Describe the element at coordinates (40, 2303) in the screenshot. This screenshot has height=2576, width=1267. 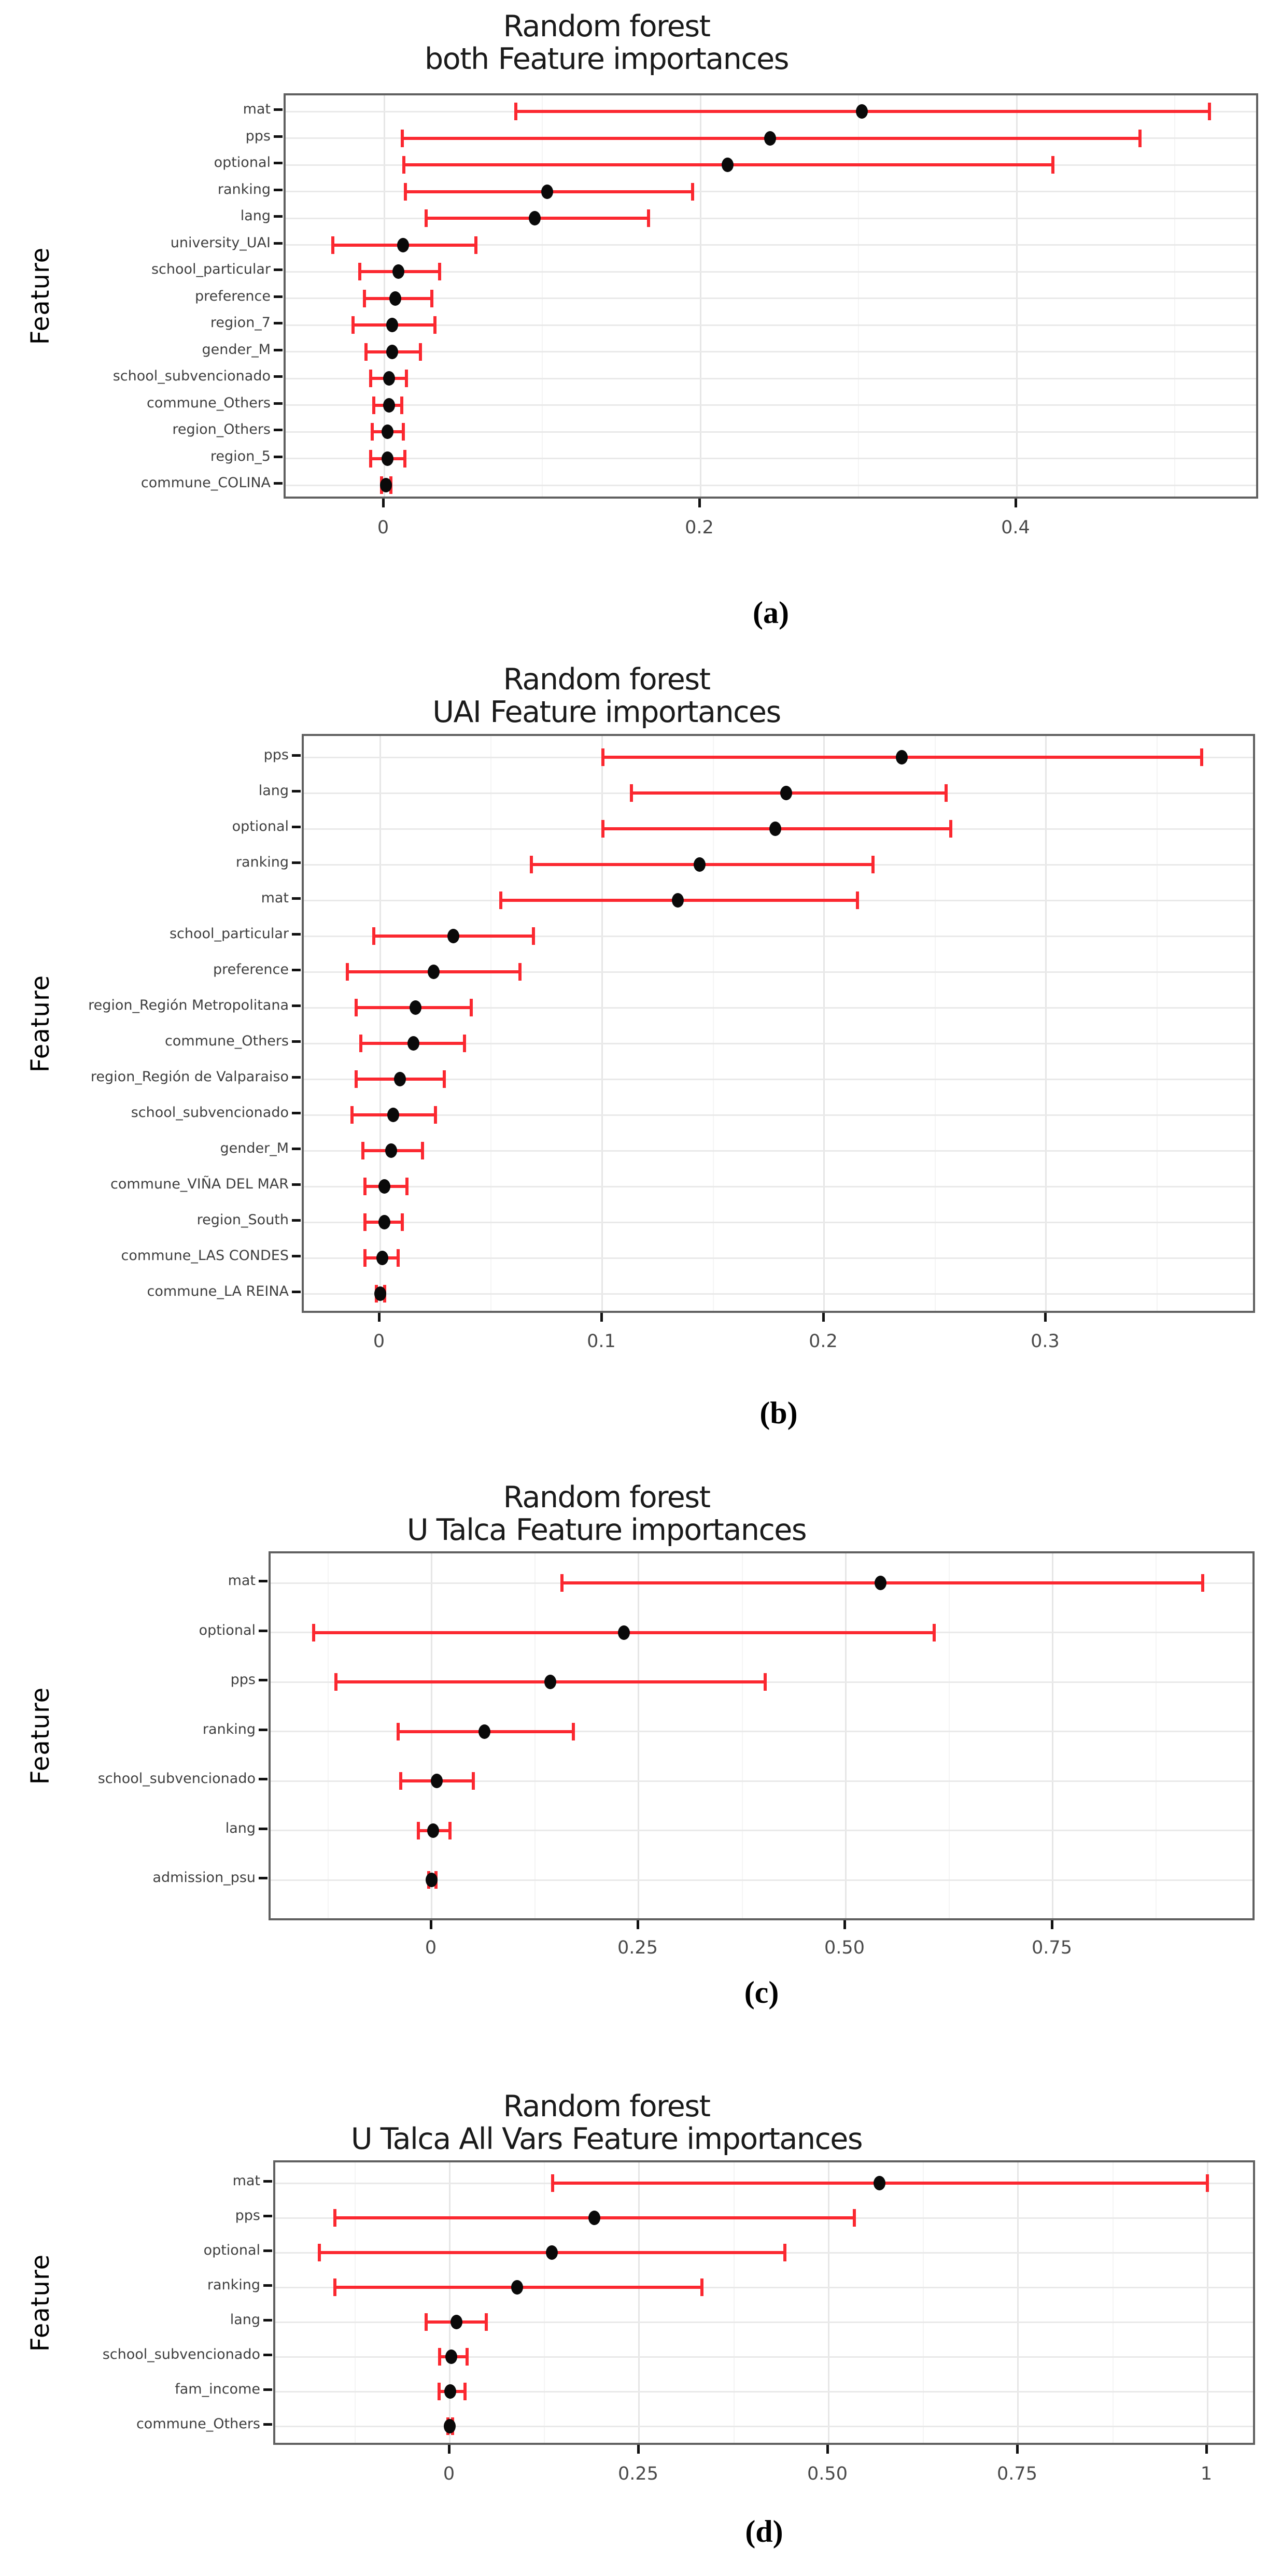
I see `y-axis-title: Feature` at that location.